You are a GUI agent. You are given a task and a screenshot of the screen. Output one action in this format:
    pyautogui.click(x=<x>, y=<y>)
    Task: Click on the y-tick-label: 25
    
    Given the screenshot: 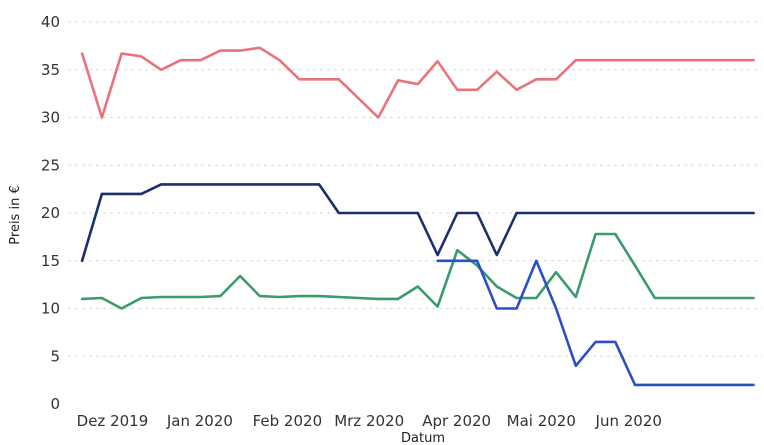 What is the action you would take?
    pyautogui.click(x=50, y=165)
    